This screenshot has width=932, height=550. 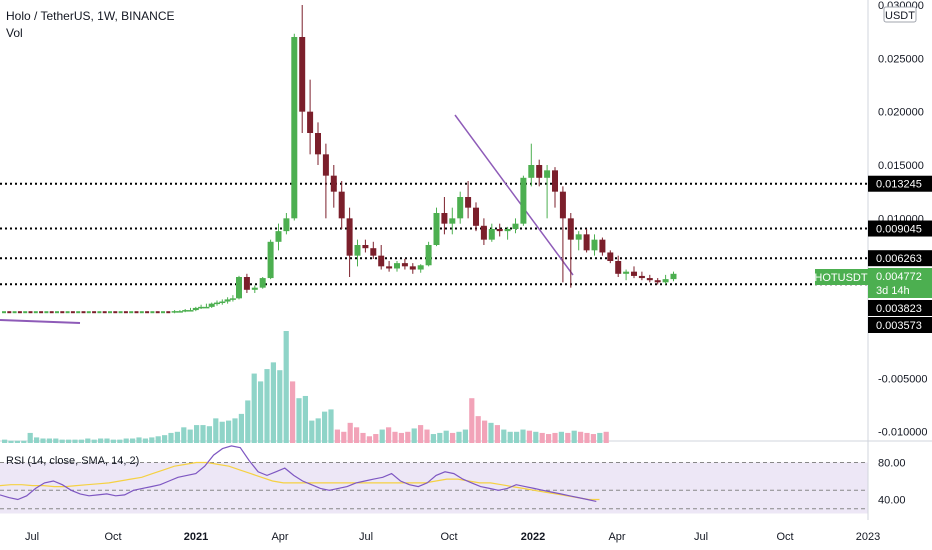 I want to click on y-tick-label: -0.010000, so click(x=903, y=433).